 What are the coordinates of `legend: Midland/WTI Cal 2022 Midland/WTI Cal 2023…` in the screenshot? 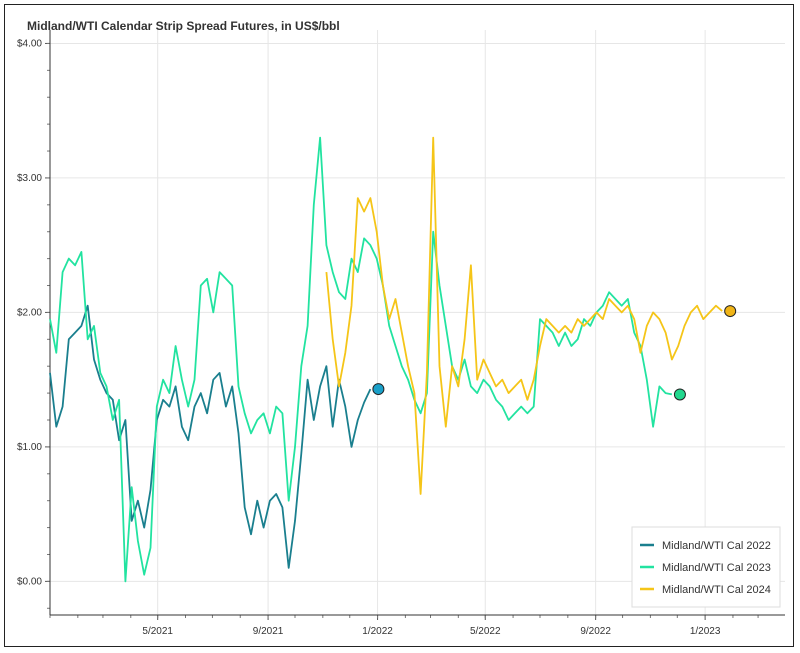 It's located at (706, 567).